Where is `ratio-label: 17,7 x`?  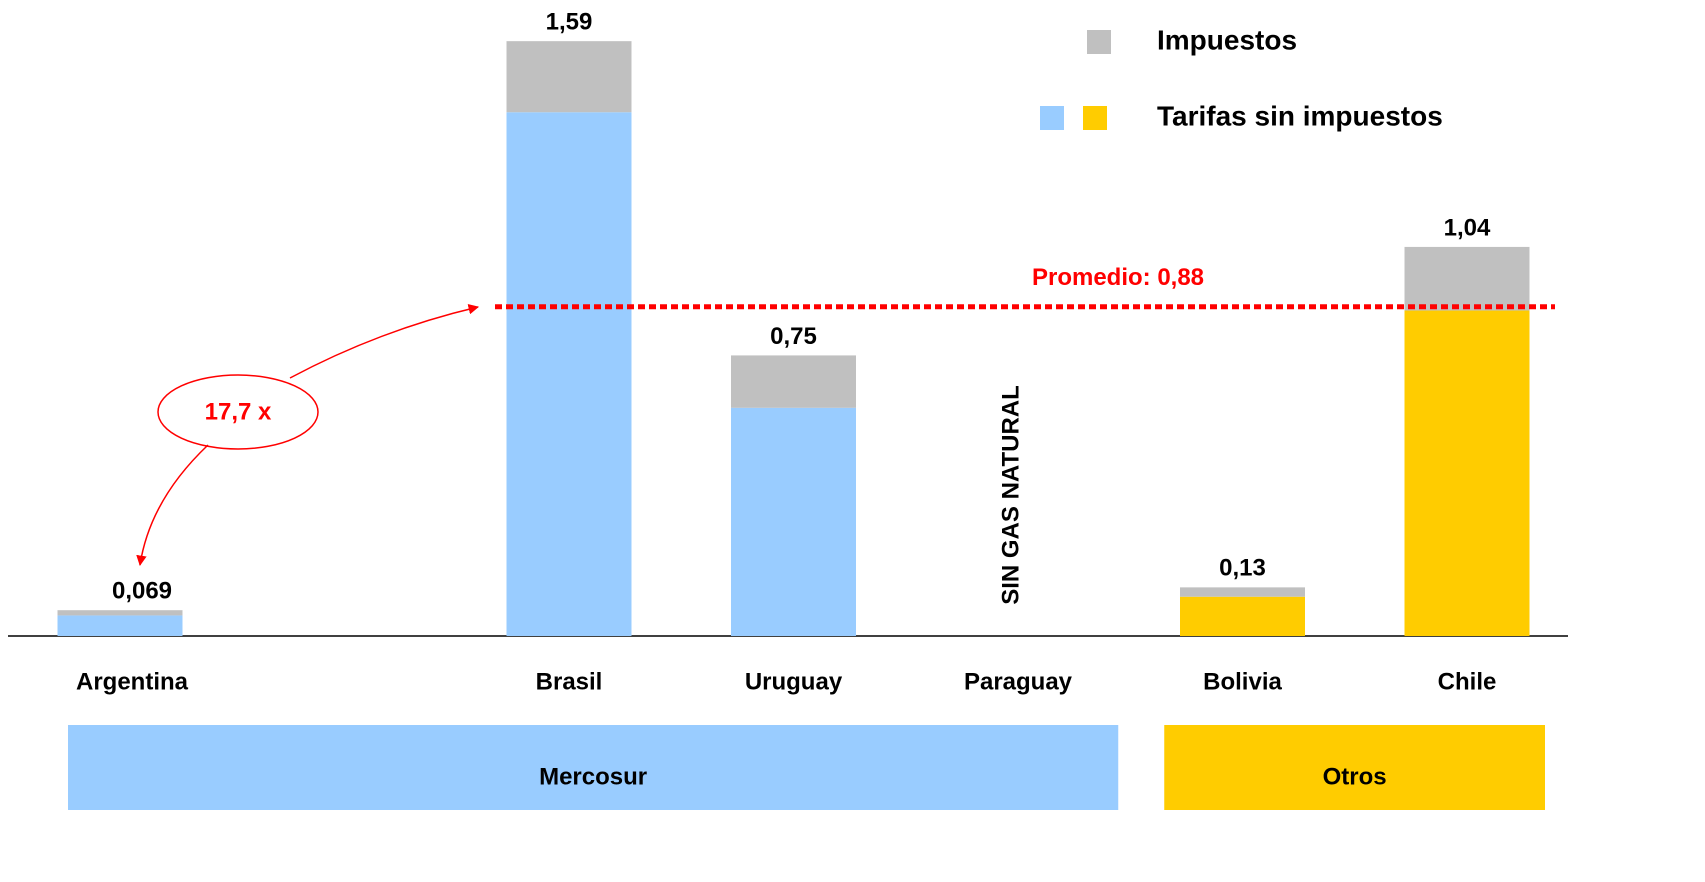 ratio-label: 17,7 x is located at coordinates (238, 411).